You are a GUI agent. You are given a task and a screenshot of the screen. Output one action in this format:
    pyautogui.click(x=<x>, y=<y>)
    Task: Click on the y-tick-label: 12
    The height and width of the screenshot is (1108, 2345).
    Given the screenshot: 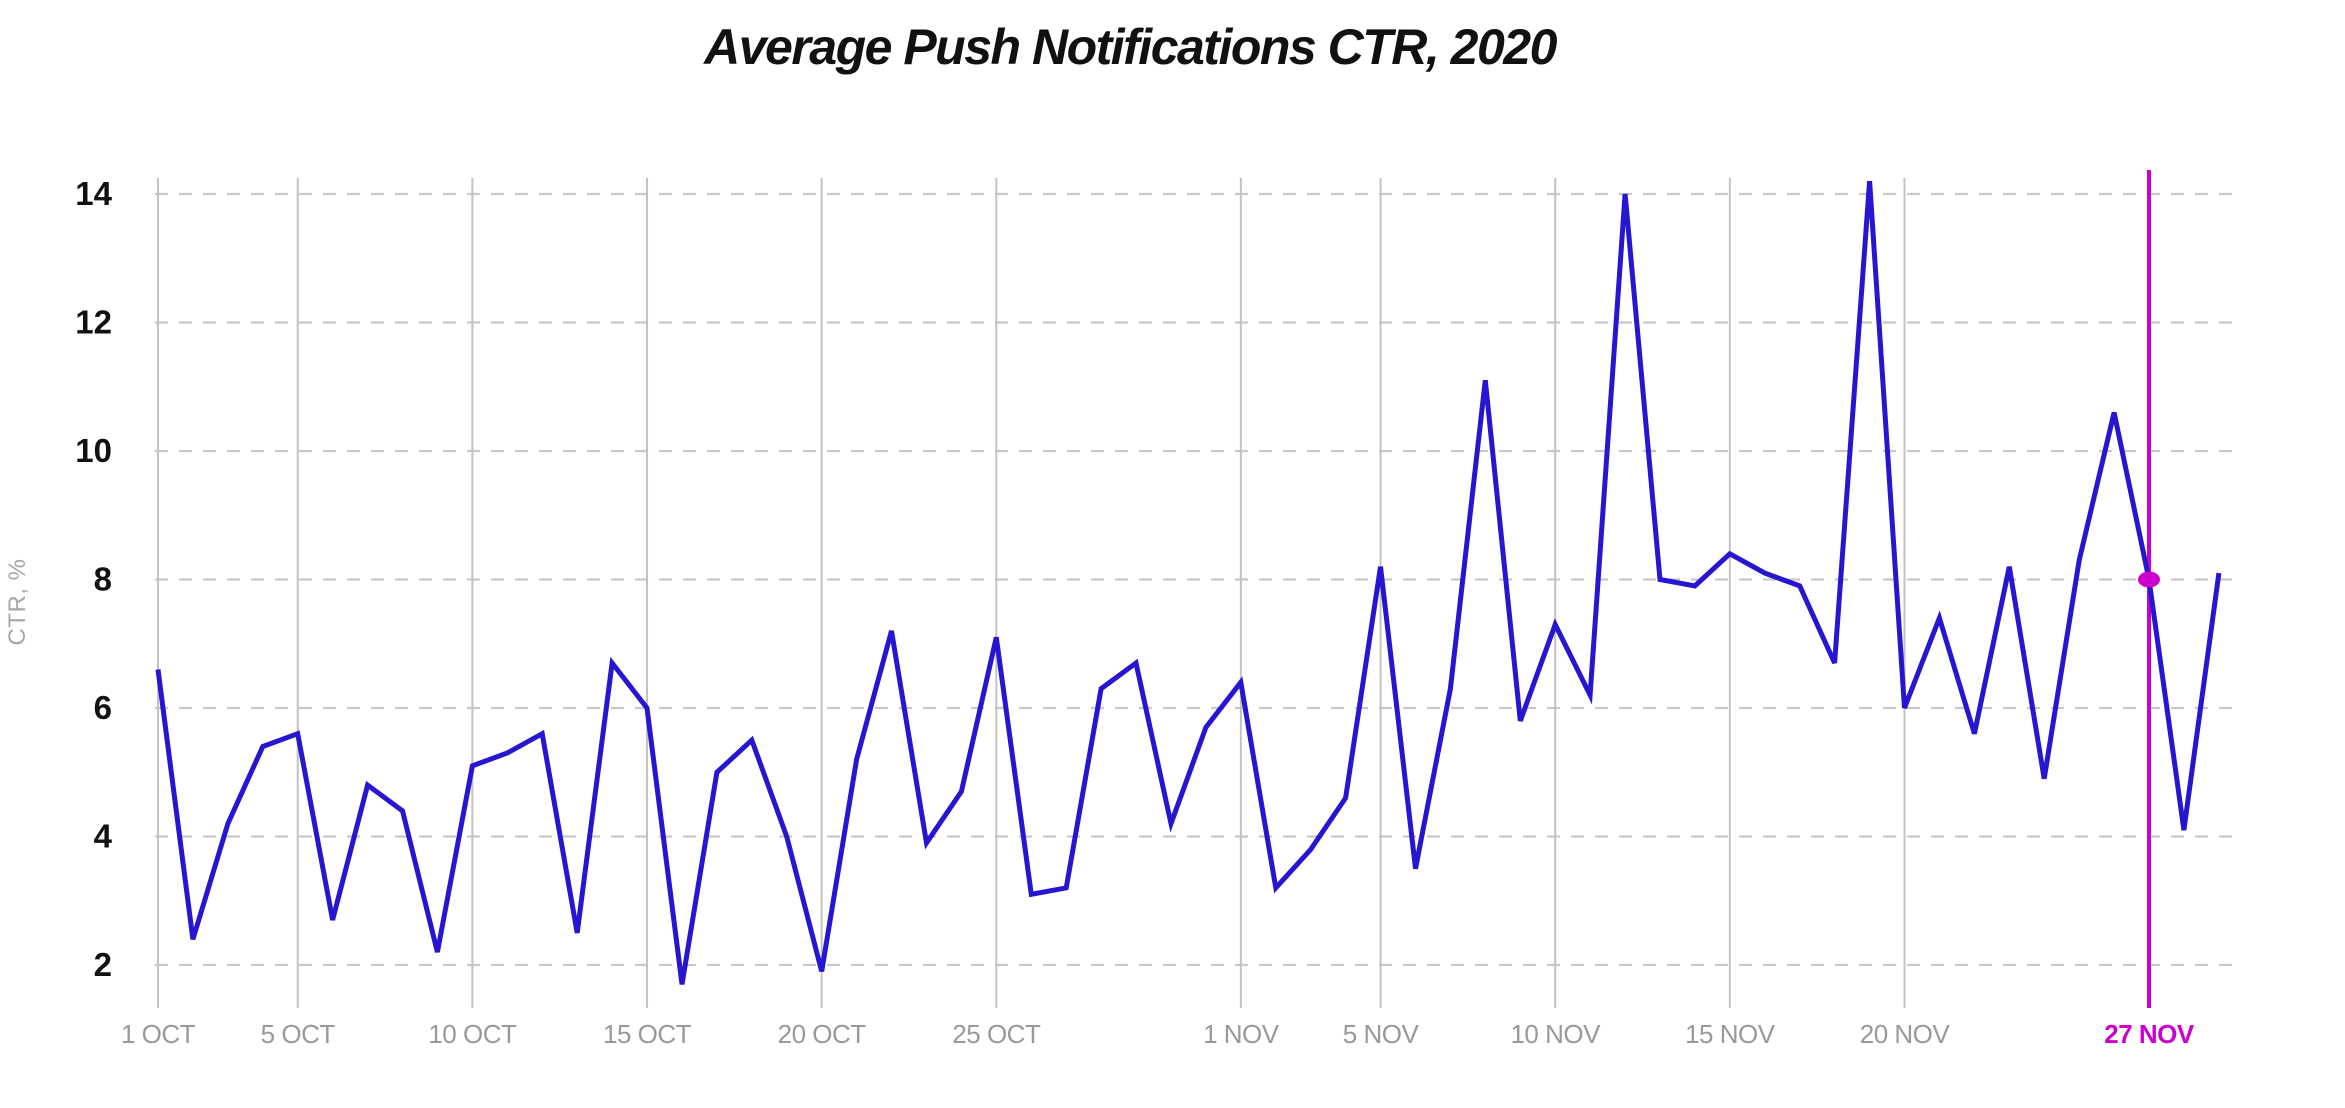 What is the action you would take?
    pyautogui.click(x=93, y=322)
    